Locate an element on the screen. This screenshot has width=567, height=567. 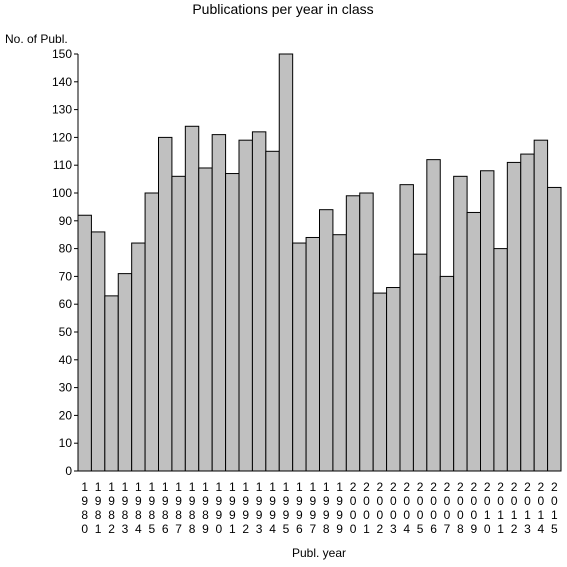
bar-1996 is located at coordinates (299, 357).